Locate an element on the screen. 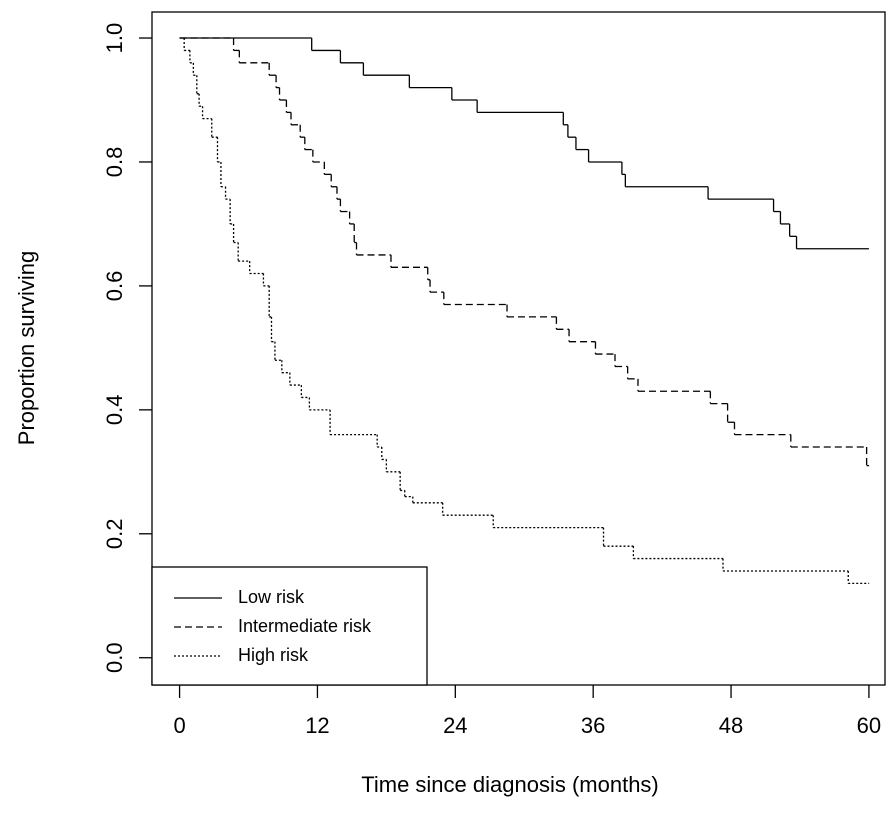  y-tick-label: 0.6 is located at coordinates (114, 286).